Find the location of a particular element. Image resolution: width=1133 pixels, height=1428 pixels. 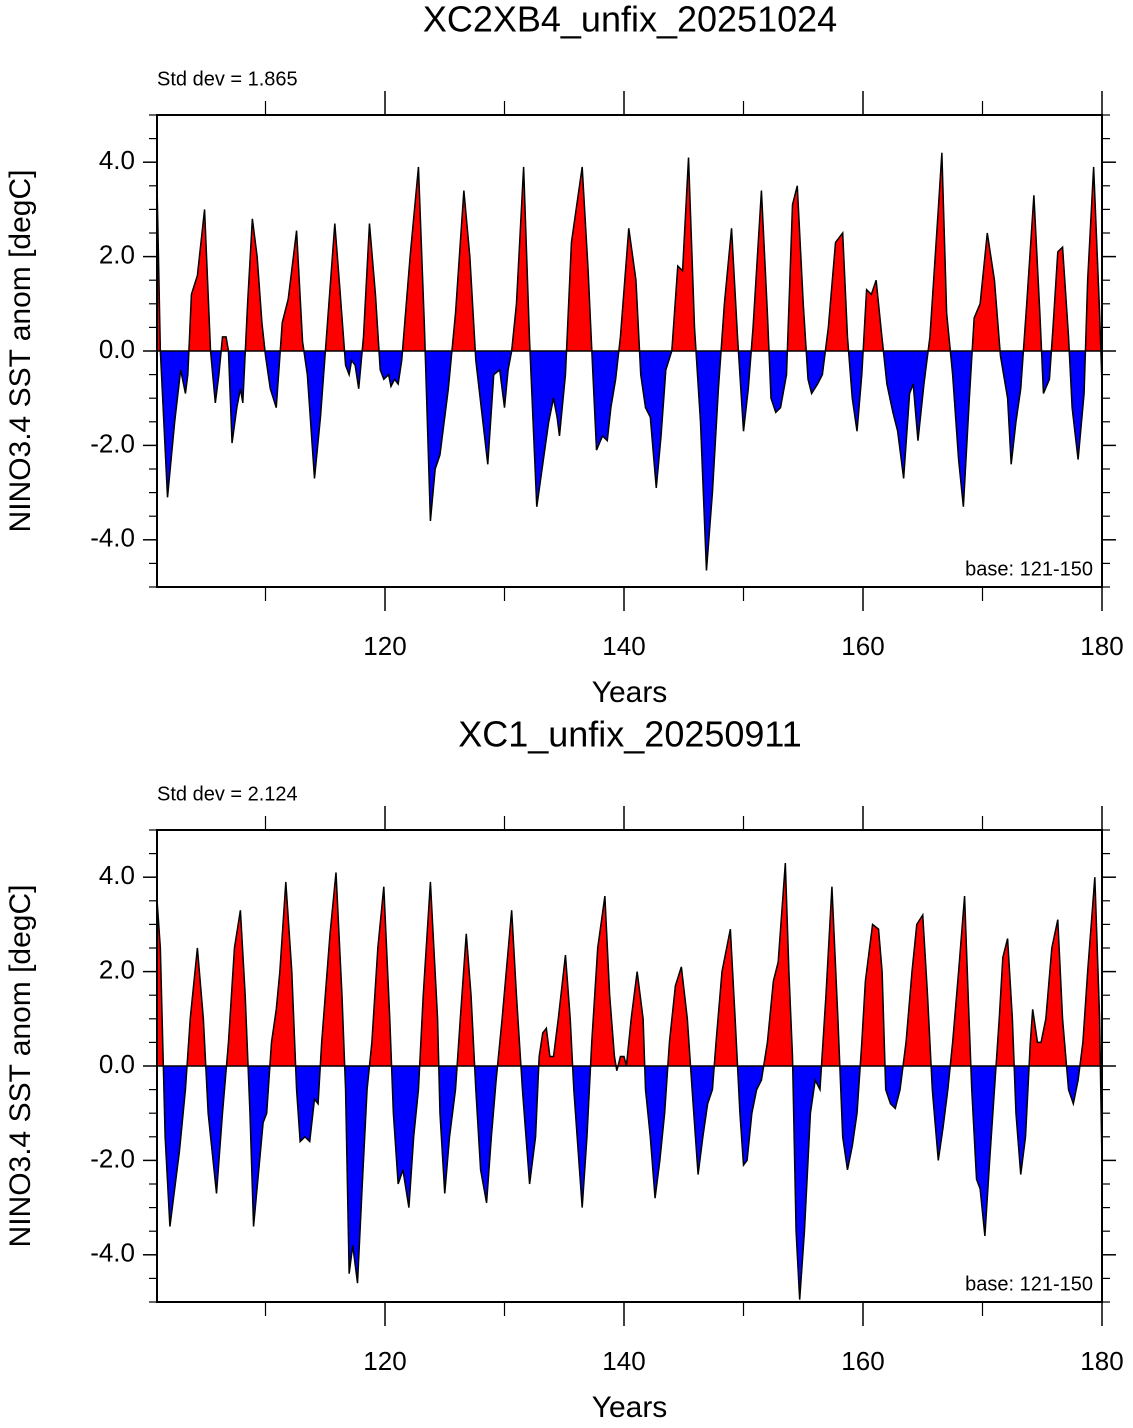

chart-title: XC2XB4_unfix_20251024 is located at coordinates (630, 20).